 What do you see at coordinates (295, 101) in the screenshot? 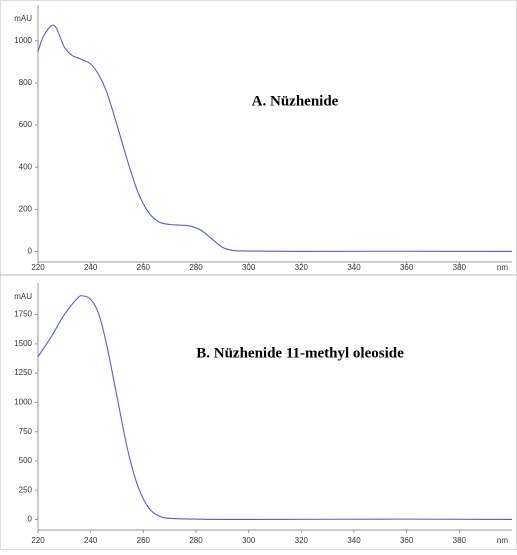
I see `chart-title: A. Nüzhenide` at bounding box center [295, 101].